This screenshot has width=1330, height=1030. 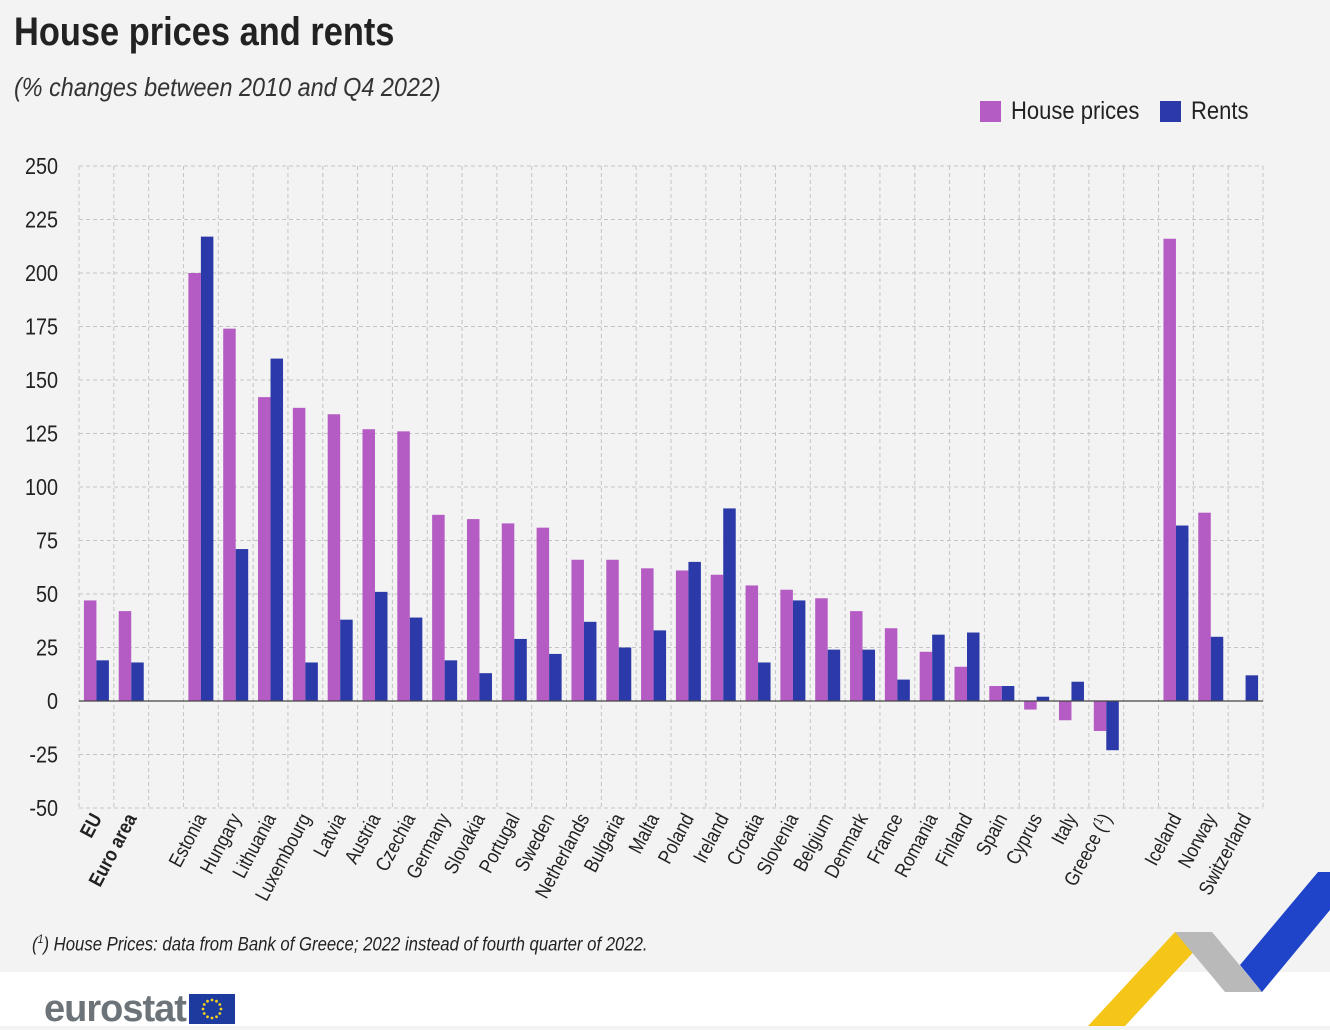 What do you see at coordinates (47, 541) in the screenshot?
I see `y-tick-label: 75` at bounding box center [47, 541].